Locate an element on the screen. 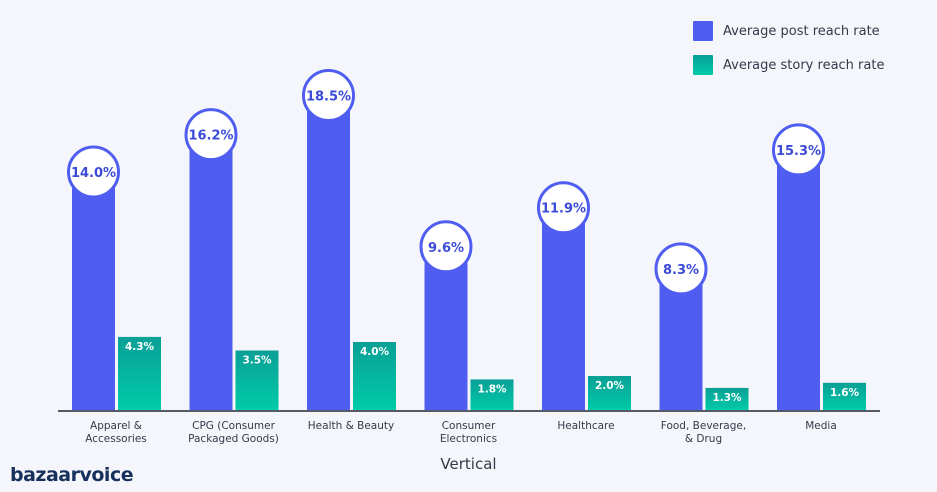 Image resolution: width=937 pixels, height=492 pixels. x-tick-label: Accessories is located at coordinates (116, 439).